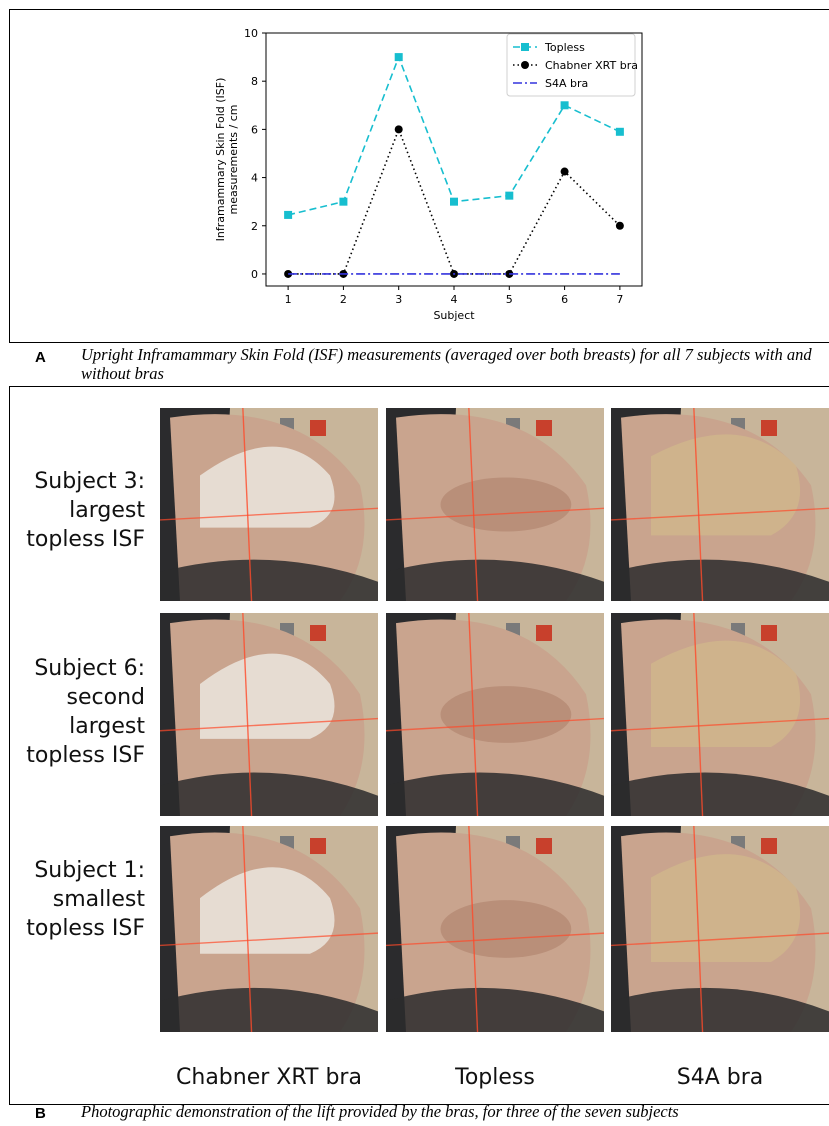 The image size is (829, 1126). What do you see at coordinates (105, 697) in the screenshot?
I see `row-label-line: second` at bounding box center [105, 697].